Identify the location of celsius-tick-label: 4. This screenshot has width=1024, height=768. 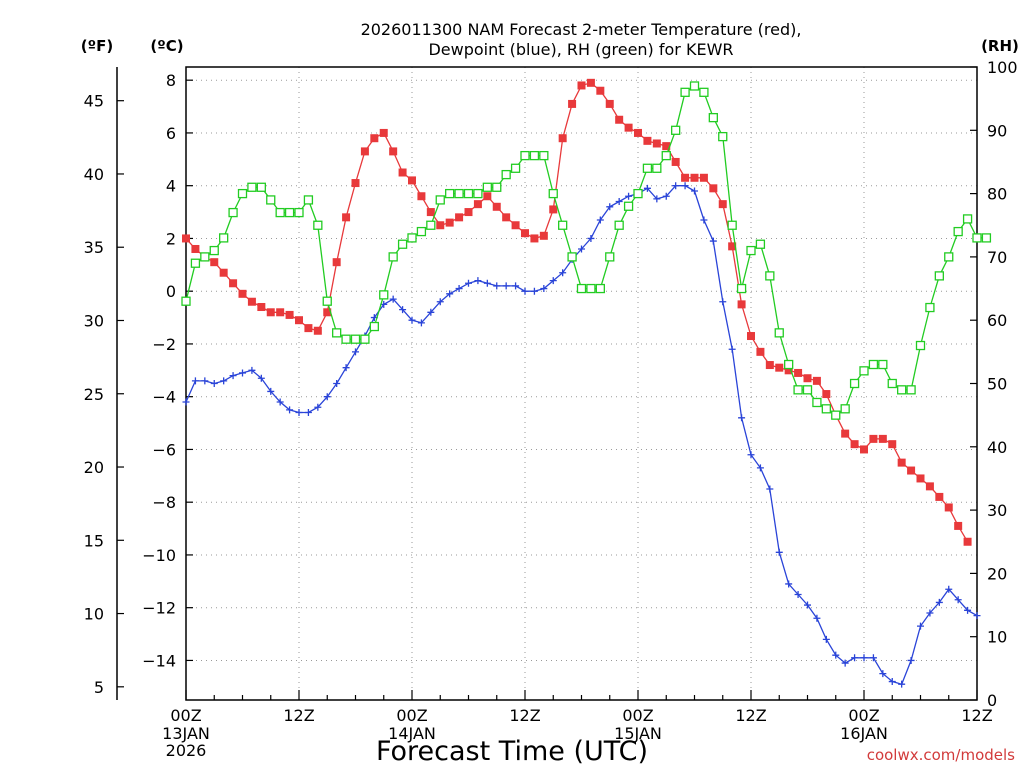
(171, 186).